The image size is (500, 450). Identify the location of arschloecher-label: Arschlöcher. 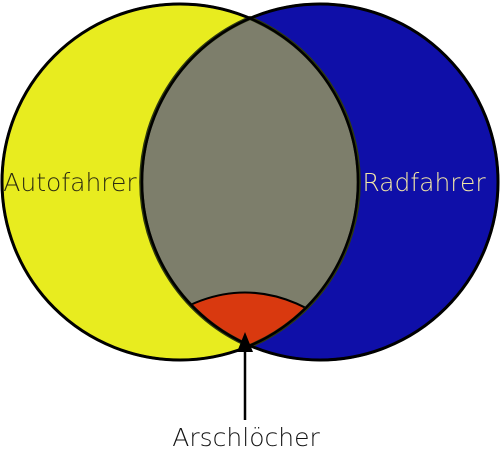
(246, 436).